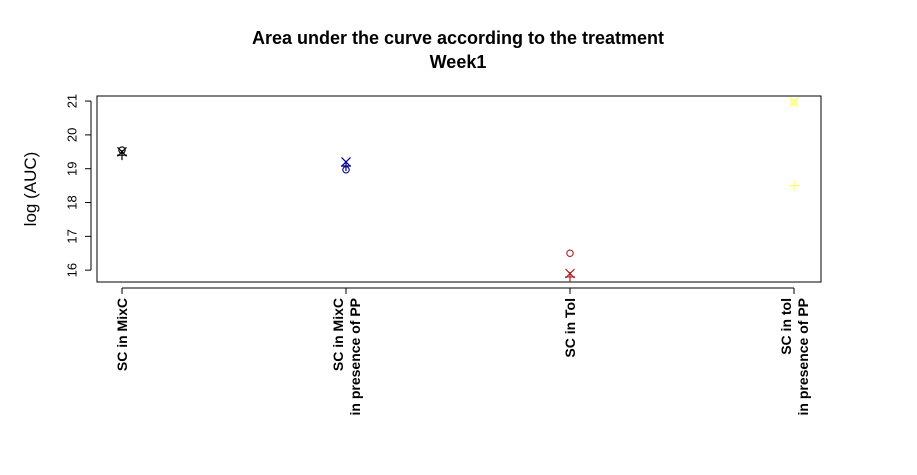 The width and height of the screenshot is (917, 475). Describe the element at coordinates (72, 202) in the screenshot. I see `y-tick-label: 18` at that location.